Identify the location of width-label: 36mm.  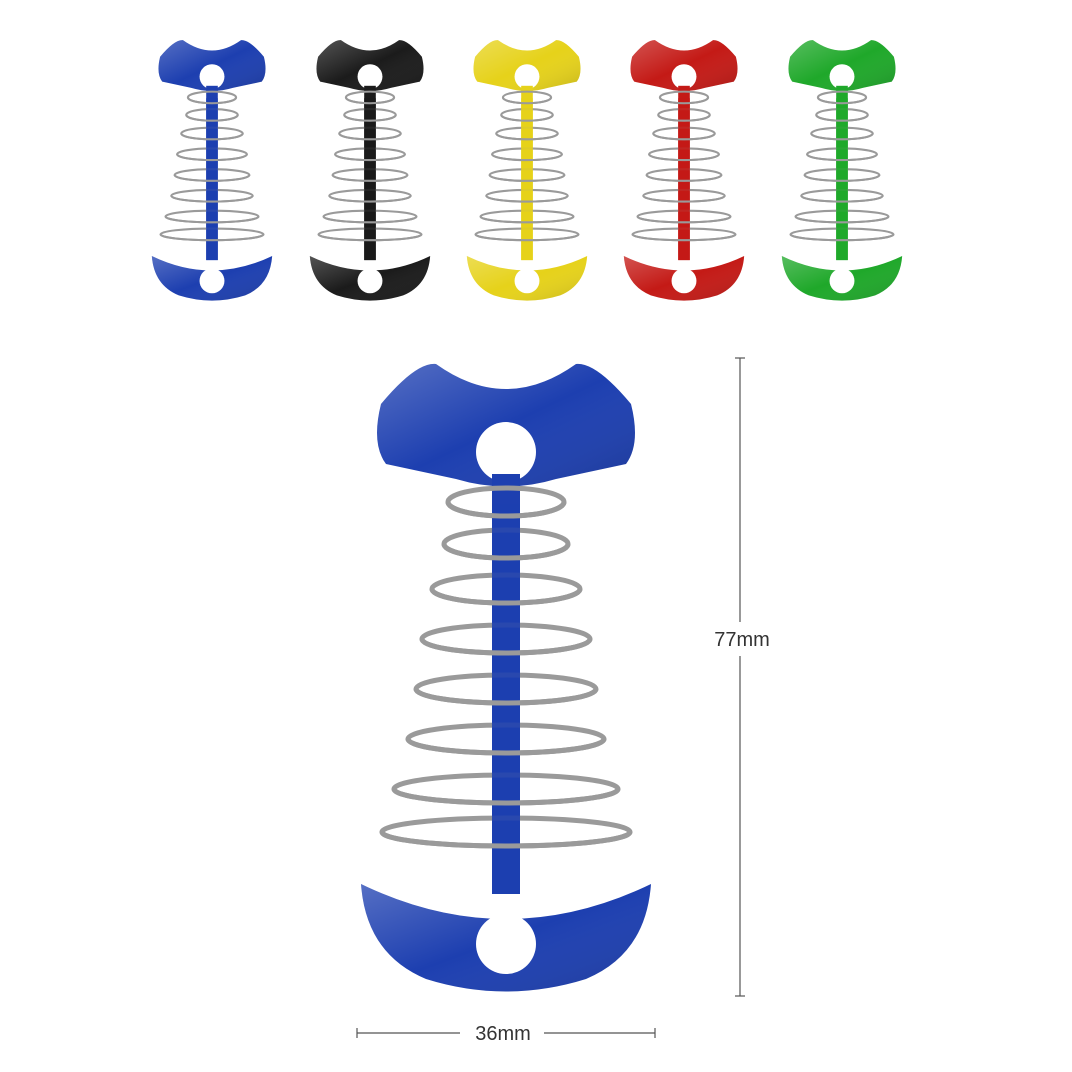
(503, 1034).